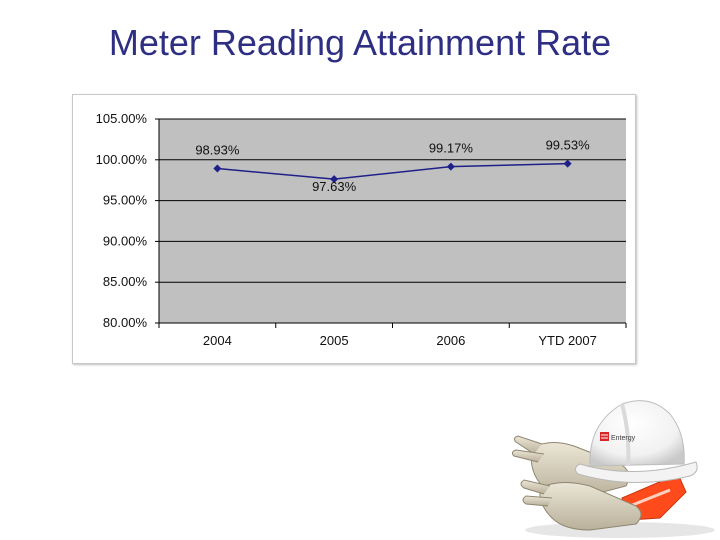 This screenshot has width=720, height=540. What do you see at coordinates (334, 186) in the screenshot?
I see `data-label: 97.63%` at bounding box center [334, 186].